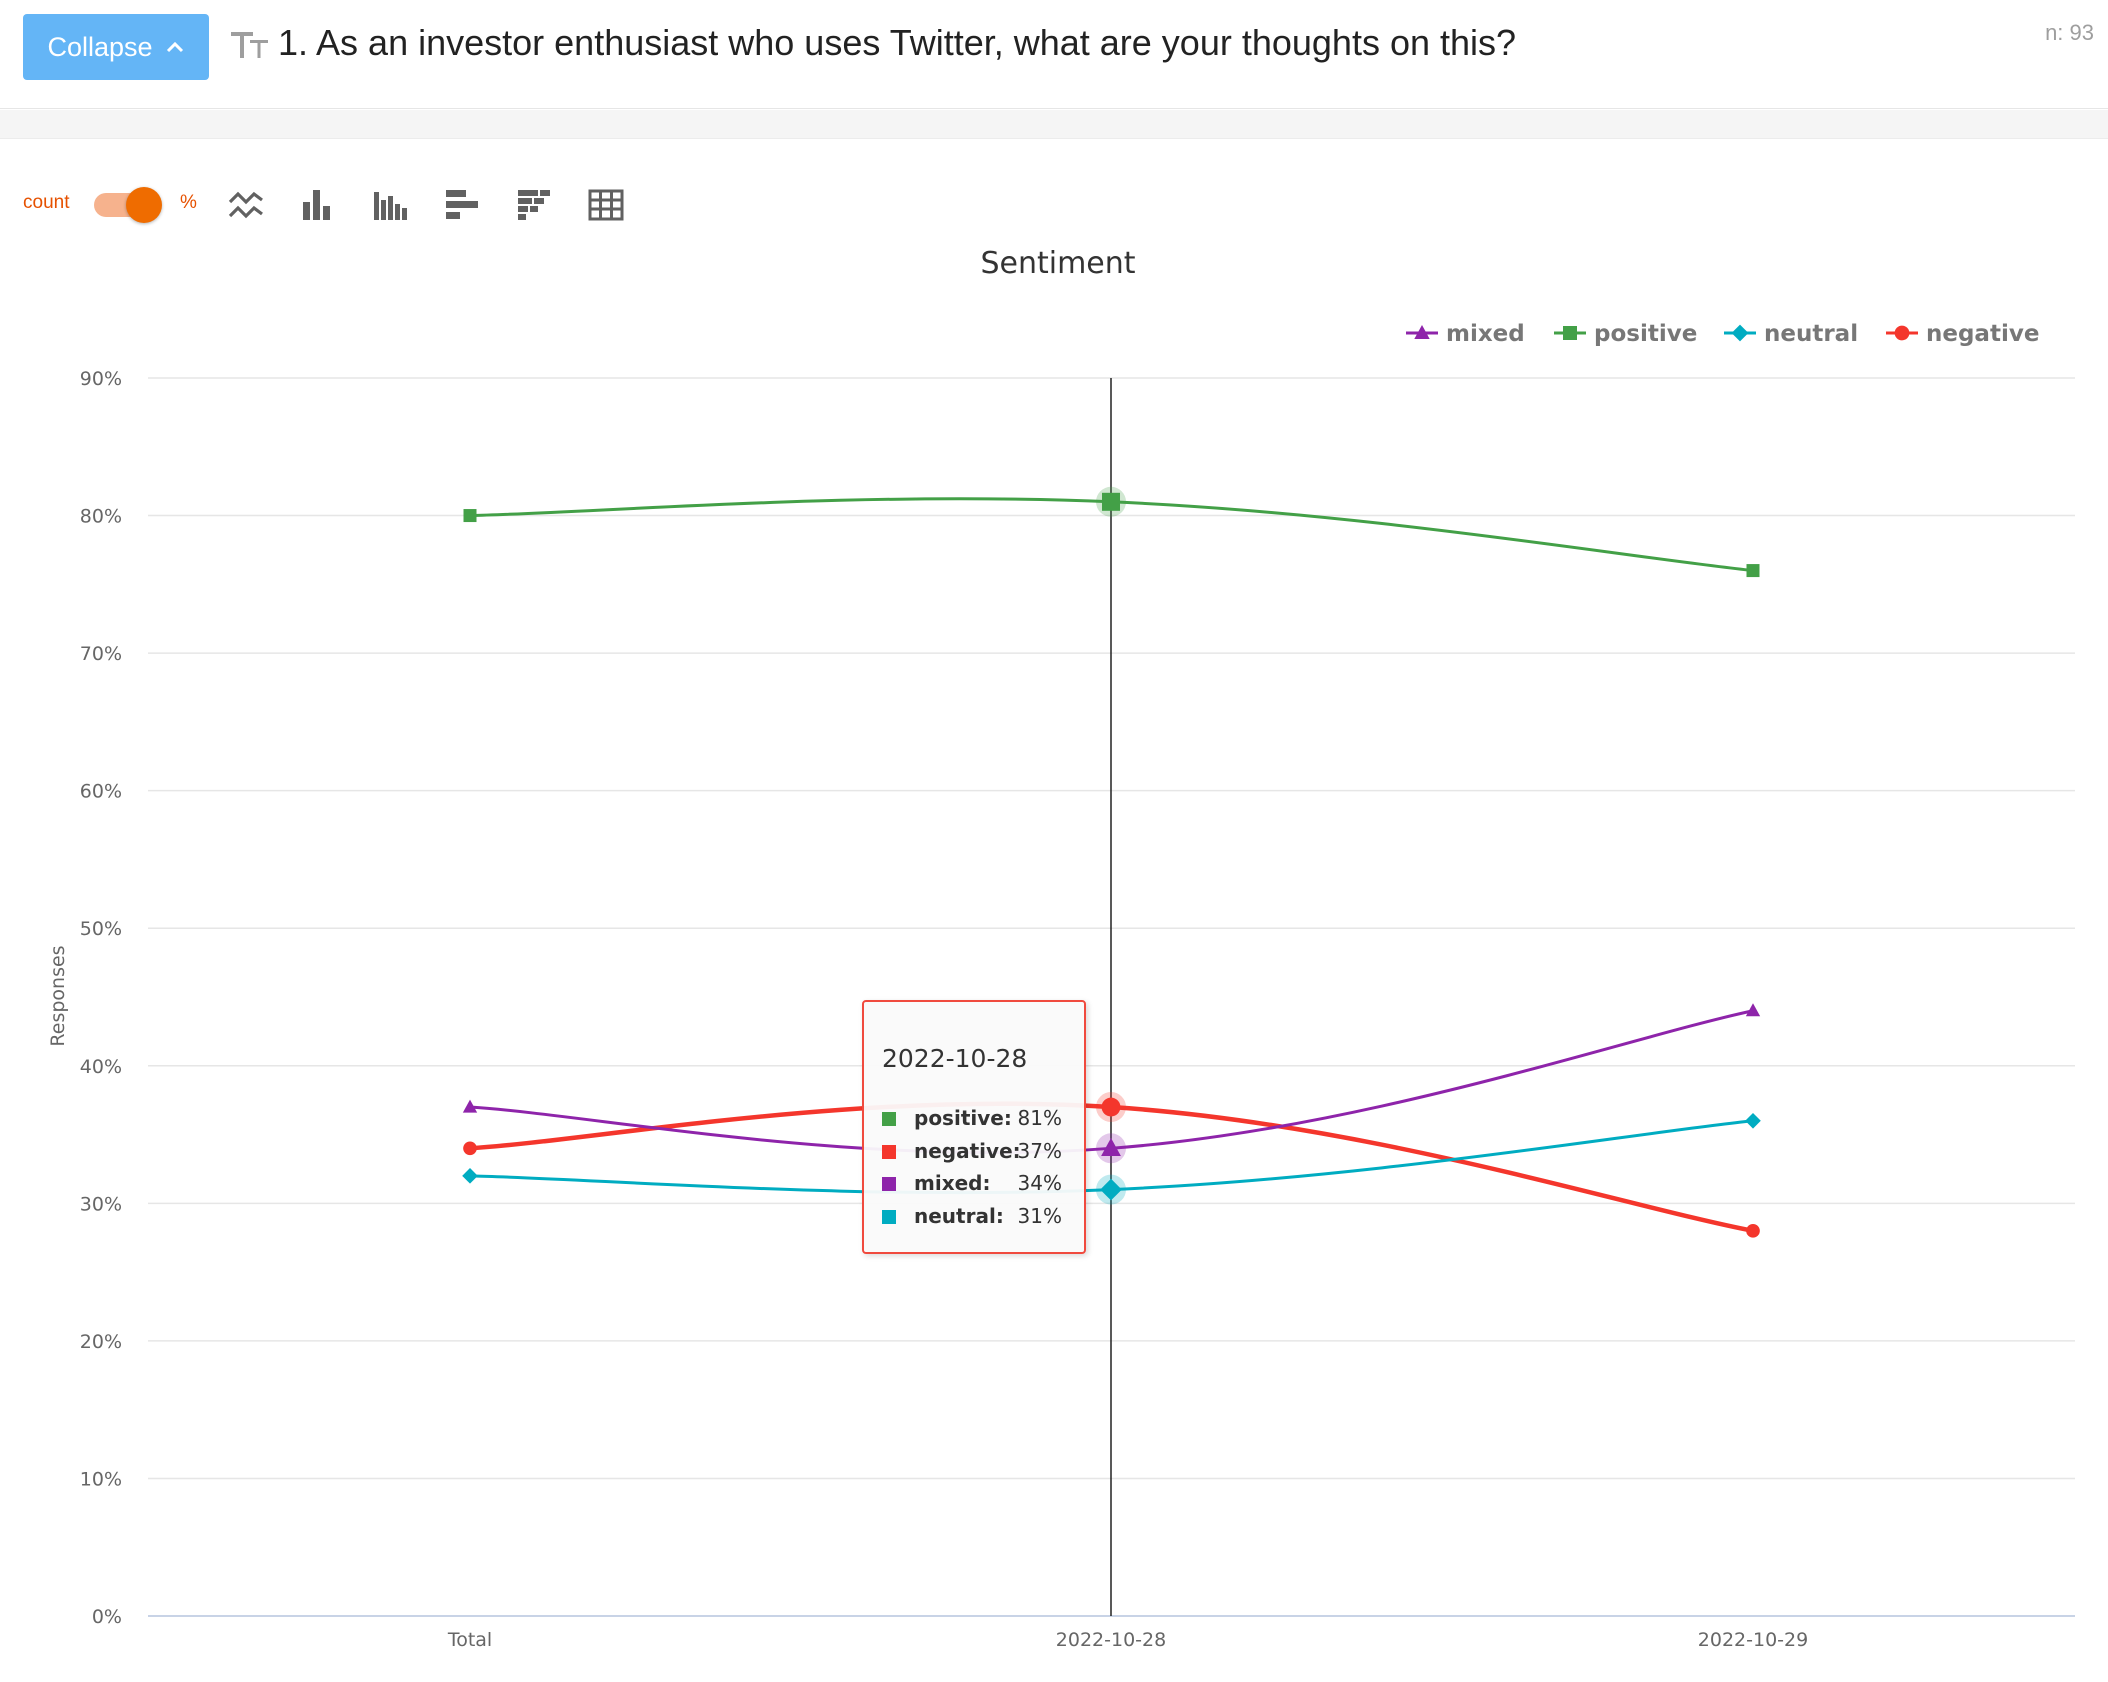  I want to click on chart-title: Sentiment, so click(1057, 263).